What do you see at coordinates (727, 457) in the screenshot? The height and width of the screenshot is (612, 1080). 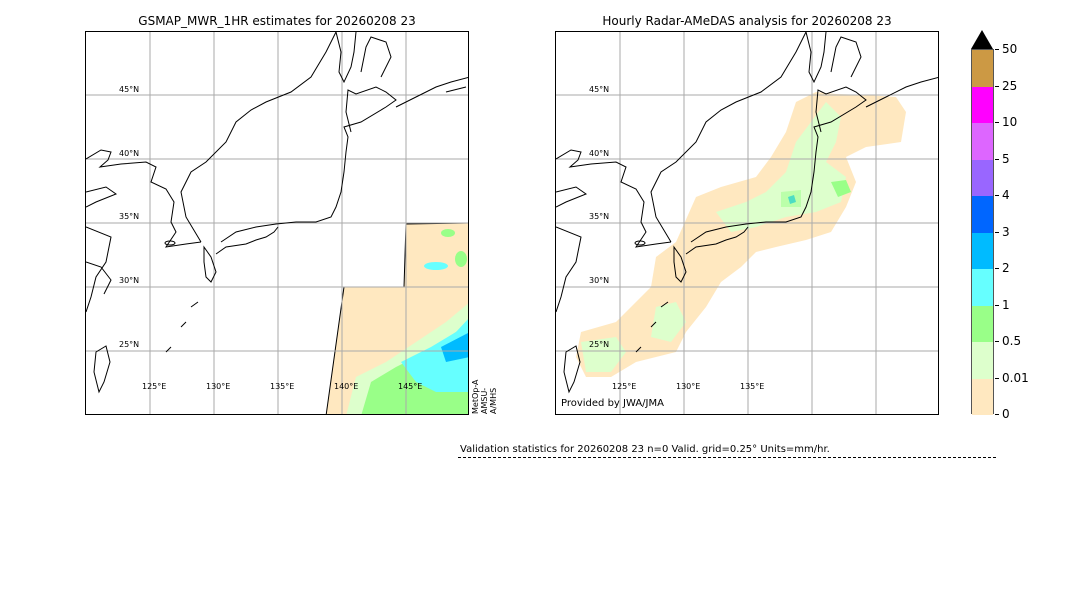 I see `validation-divider` at bounding box center [727, 457].